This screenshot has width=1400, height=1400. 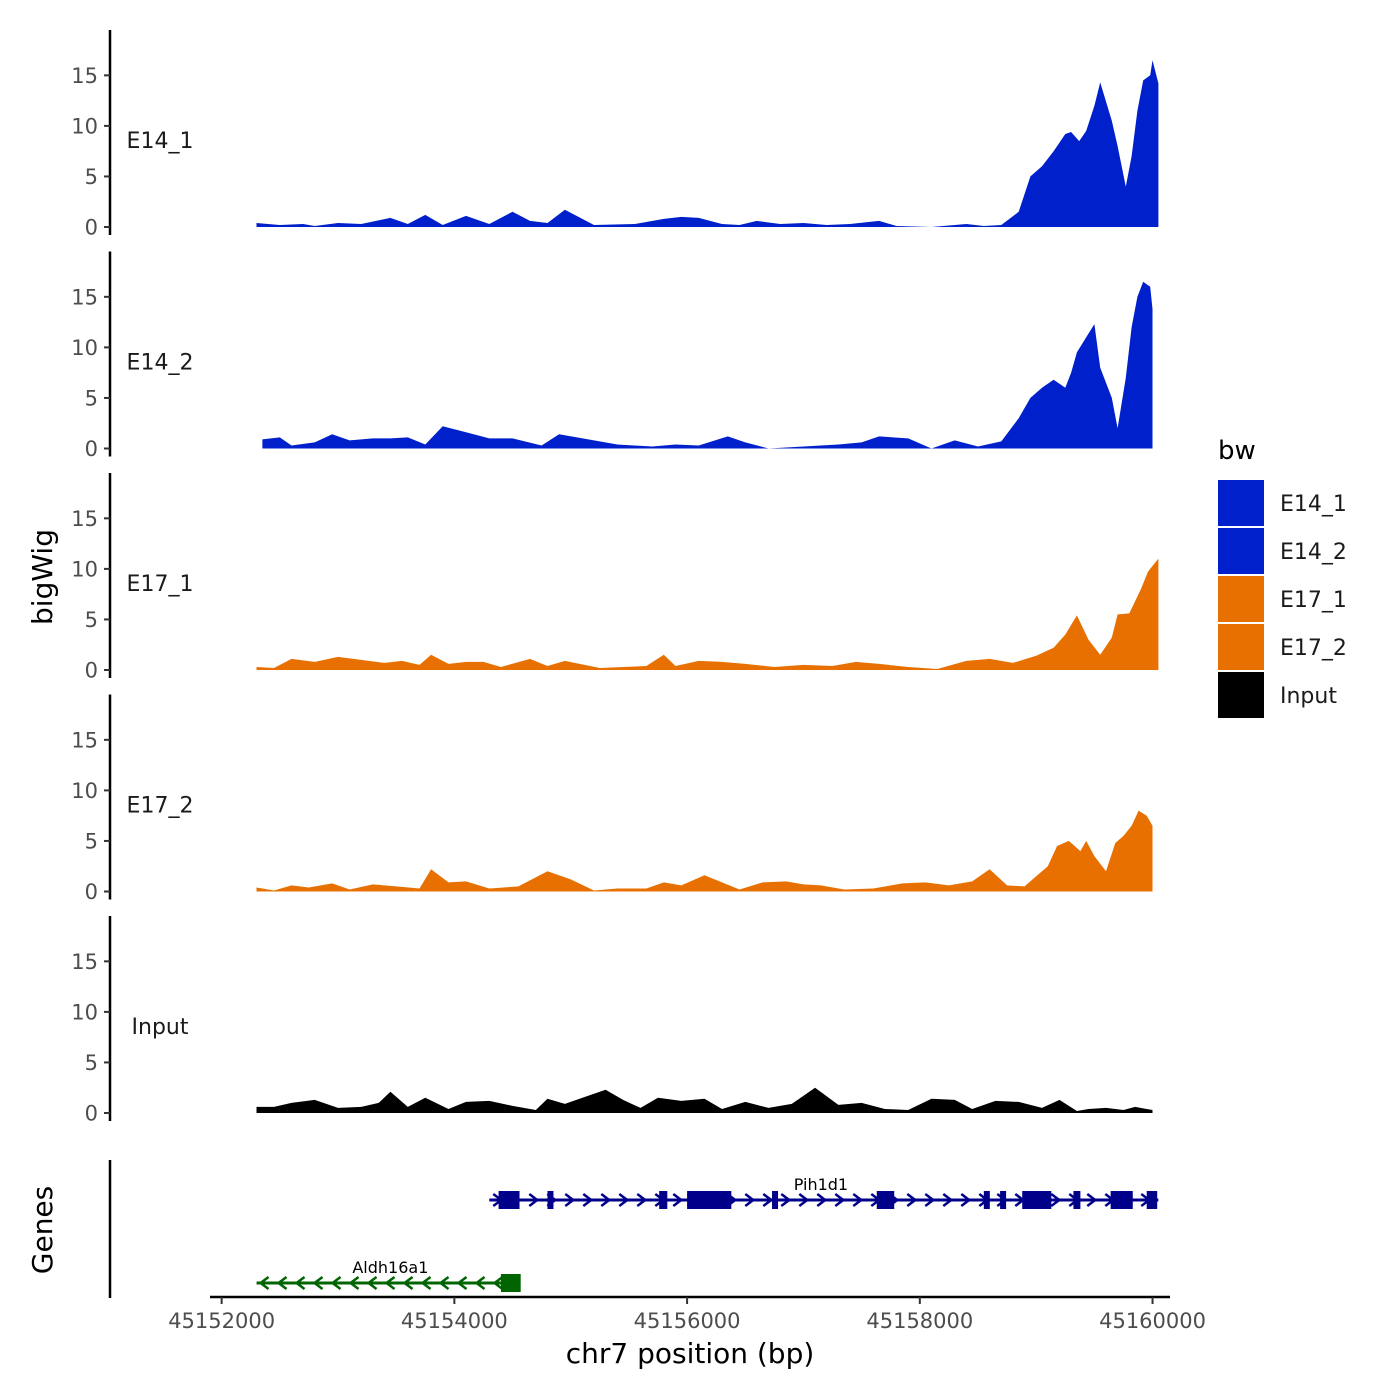 I want to click on legend-label: E17_2, so click(x=1313, y=648).